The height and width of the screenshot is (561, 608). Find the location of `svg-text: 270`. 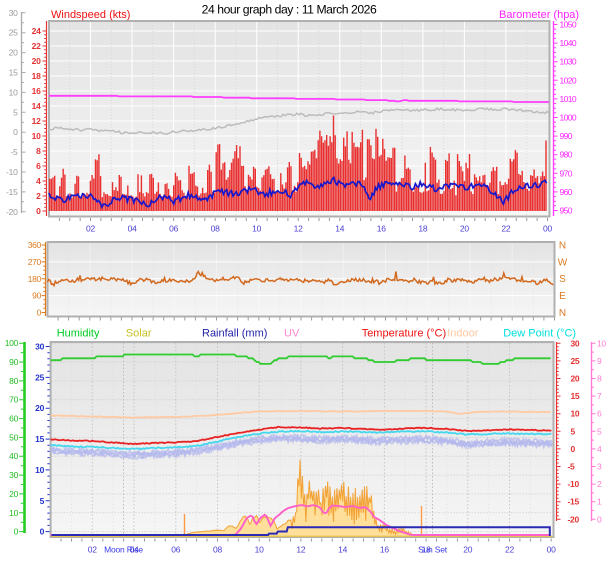

svg-text: 270 is located at coordinates (35, 262).